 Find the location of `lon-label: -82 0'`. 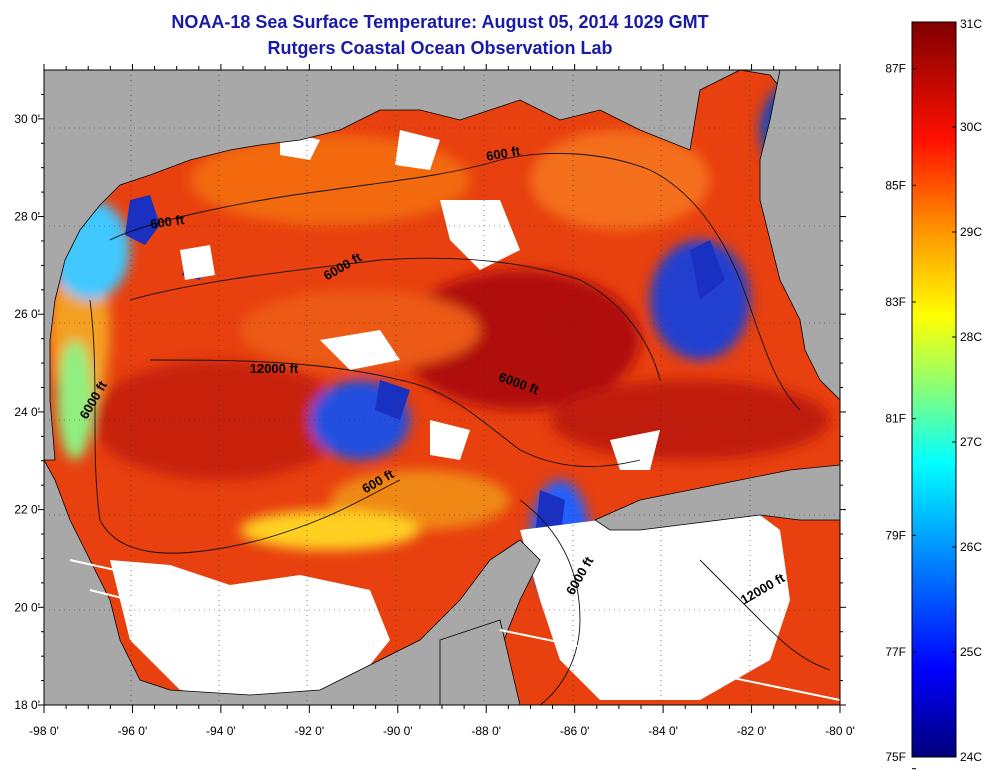

lon-label: -82 0' is located at coordinates (752, 731).